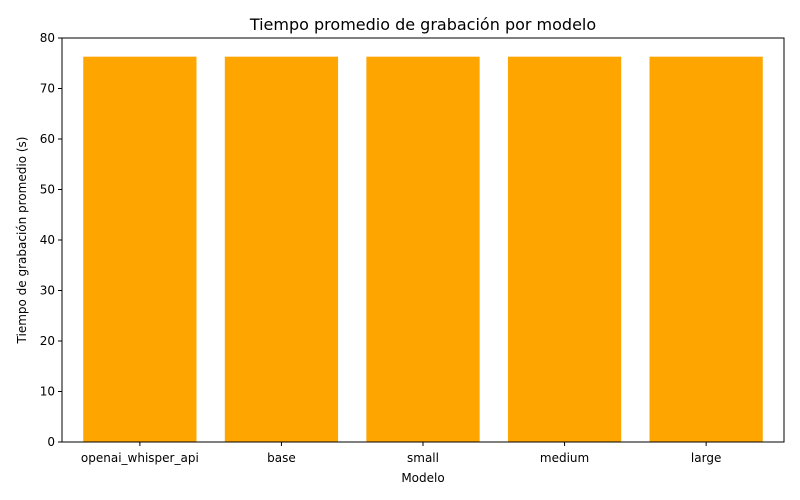 Image resolution: width=800 pixels, height=500 pixels. Describe the element at coordinates (423, 458) in the screenshot. I see `x-tick-label: small` at that location.